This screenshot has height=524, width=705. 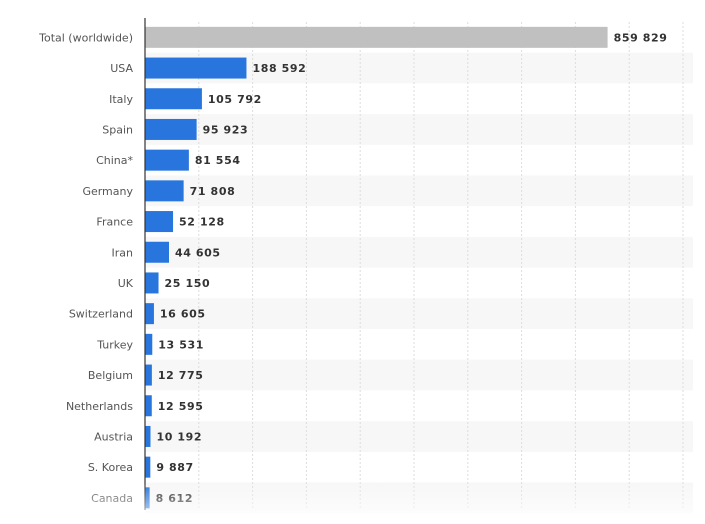 I want to click on value-label: 9 887, so click(x=174, y=467).